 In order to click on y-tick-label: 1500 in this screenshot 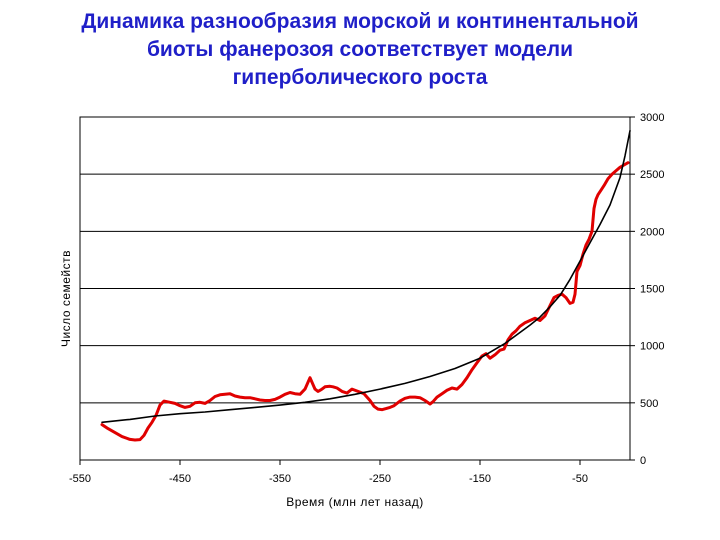, I will do `click(652, 290)`.